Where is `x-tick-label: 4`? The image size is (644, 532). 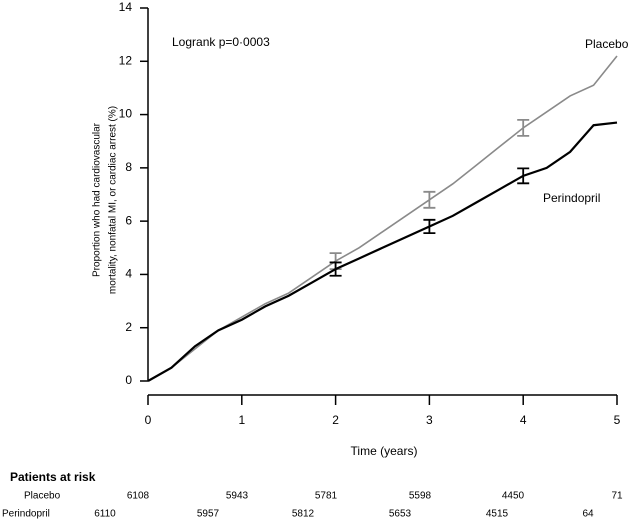 x-tick-label: 4 is located at coordinates (523, 420).